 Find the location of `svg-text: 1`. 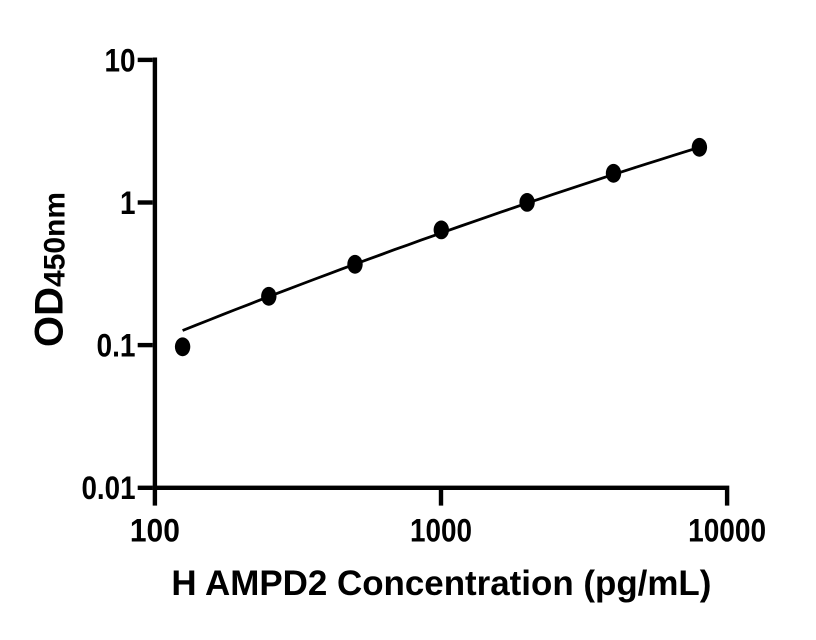

svg-text: 1 is located at coordinates (128, 203).